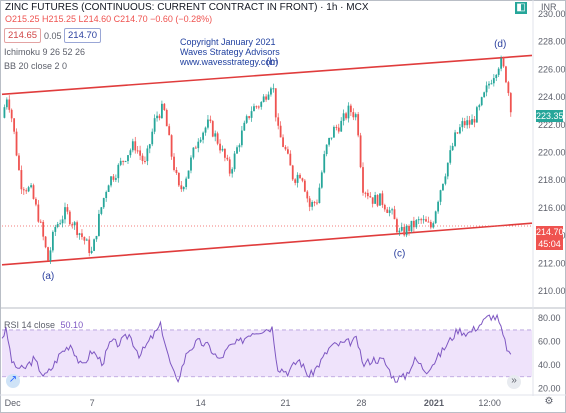 The width and height of the screenshot is (566, 413). What do you see at coordinates (45, 52) in the screenshot?
I see `ichimoku-indicator-label: Ichimoku 9 26 52 26` at bounding box center [45, 52].